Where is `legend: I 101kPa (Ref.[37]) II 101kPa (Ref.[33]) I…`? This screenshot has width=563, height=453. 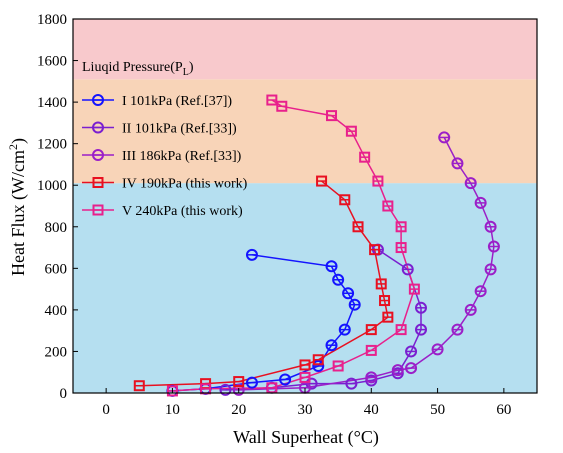
legend: I 101kPa (Ref.[37]) II 101kPa (Ref.[33]) I… is located at coordinates (165, 156).